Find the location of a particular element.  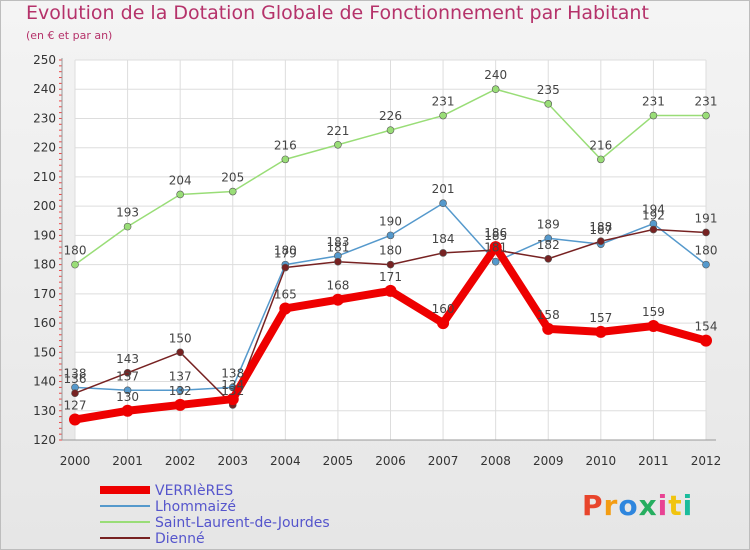

data-label: 150 is located at coordinates (180, 338).